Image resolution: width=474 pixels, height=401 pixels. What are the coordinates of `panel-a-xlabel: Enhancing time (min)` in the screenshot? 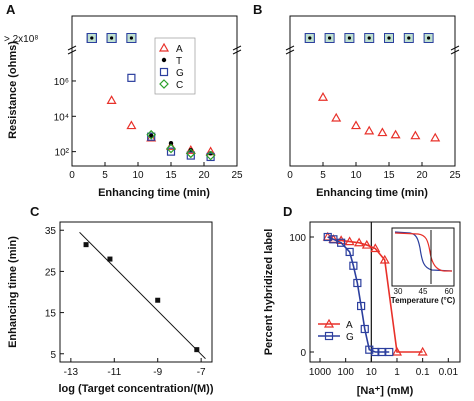 It's located at (154, 193).